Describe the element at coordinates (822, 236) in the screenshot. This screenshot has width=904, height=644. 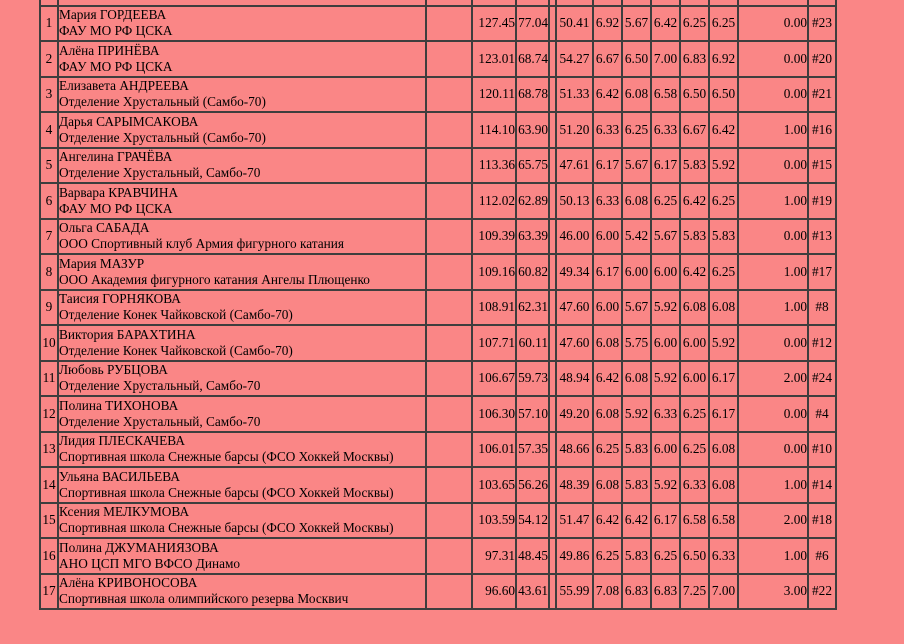
I see `start-number-cell: #13` at that location.